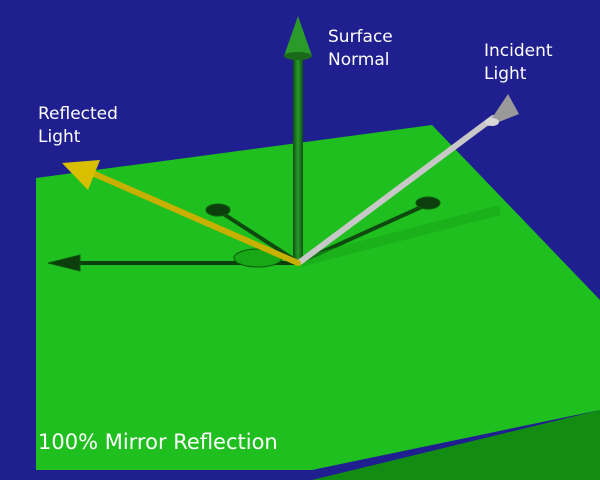  I want to click on surface-normal-label: Surface Normal, so click(360, 48).